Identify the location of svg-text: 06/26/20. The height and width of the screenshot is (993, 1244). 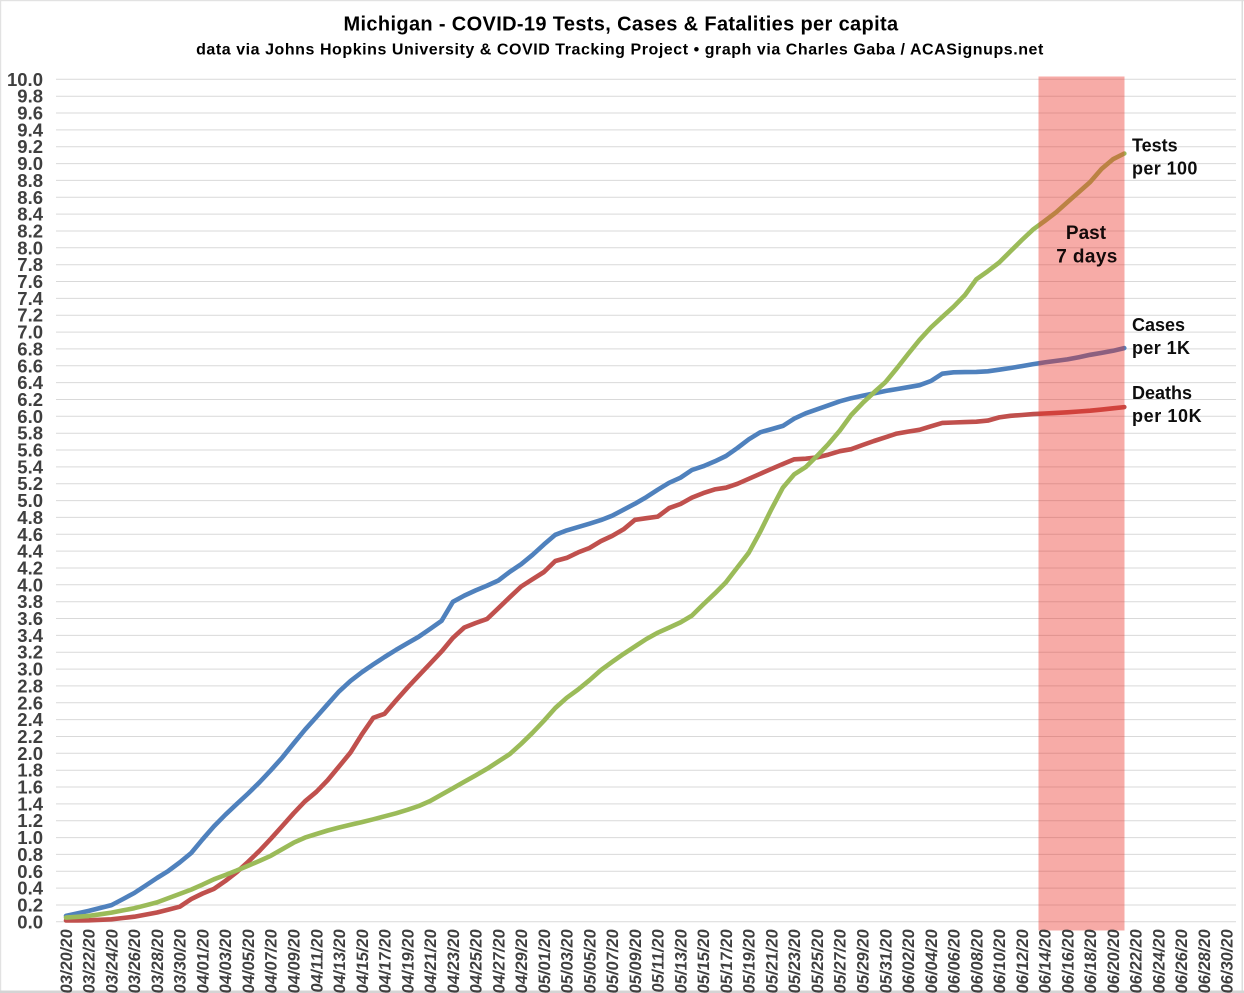
(1181, 960).